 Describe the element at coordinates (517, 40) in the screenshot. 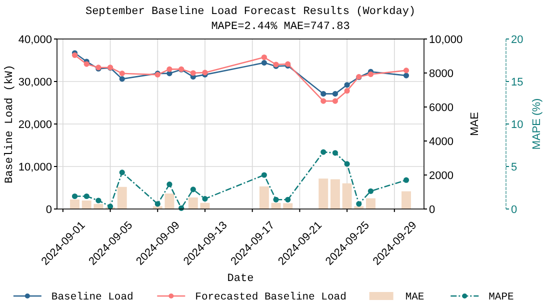

I see `y3-tick-label: 20` at that location.